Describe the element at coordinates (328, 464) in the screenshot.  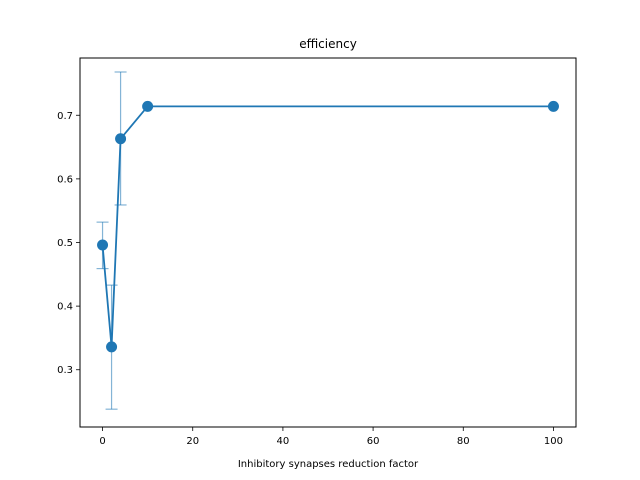
I see `x-axis-label: Inhibitory synapses reduction factor` at that location.